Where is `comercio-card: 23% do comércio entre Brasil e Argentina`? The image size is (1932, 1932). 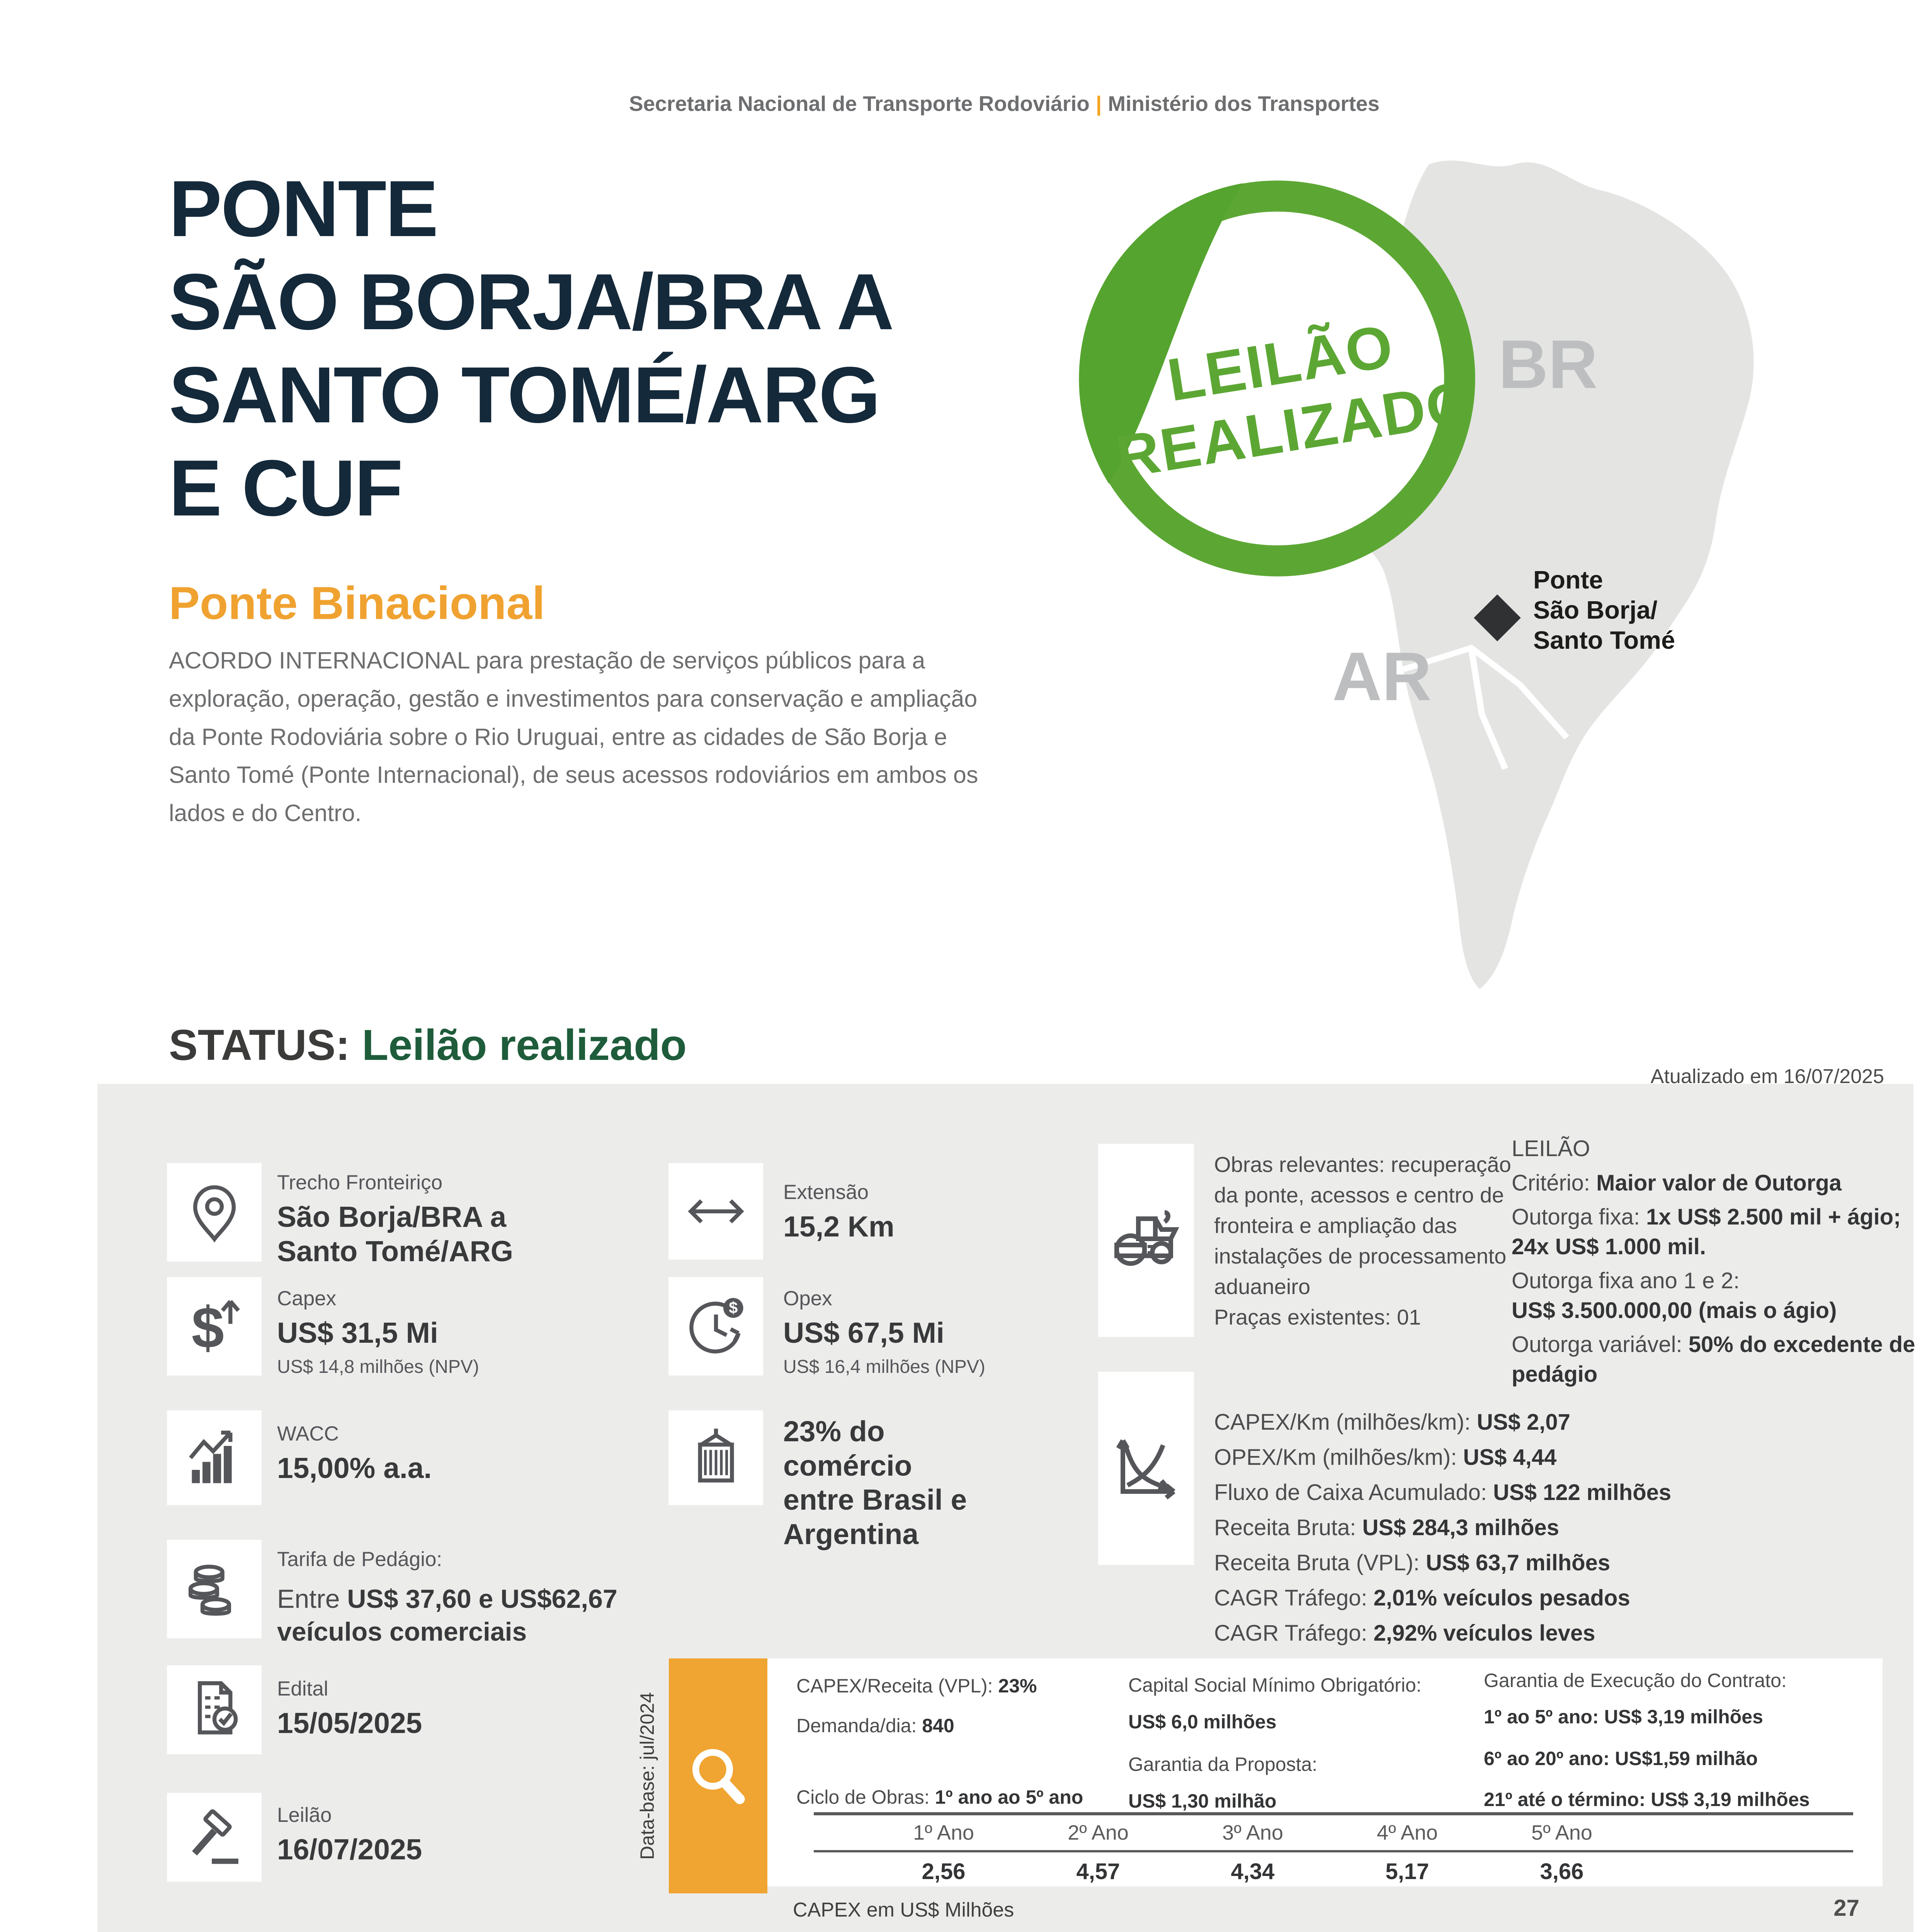
comercio-card: 23% do comércio entre Brasil e Argentina is located at coordinates (884, 1483).